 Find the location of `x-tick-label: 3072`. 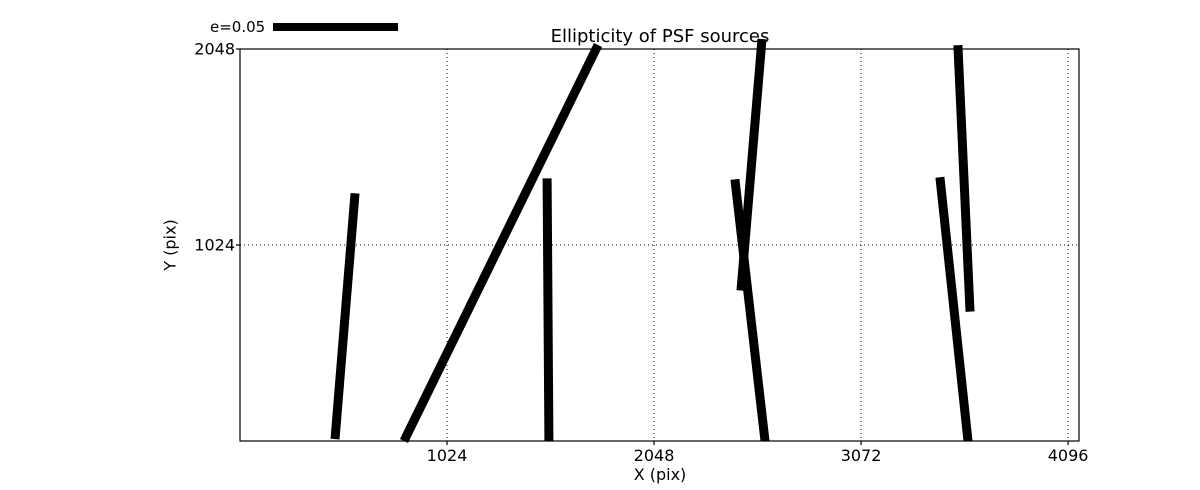

x-tick-label: 3072 is located at coordinates (861, 455).